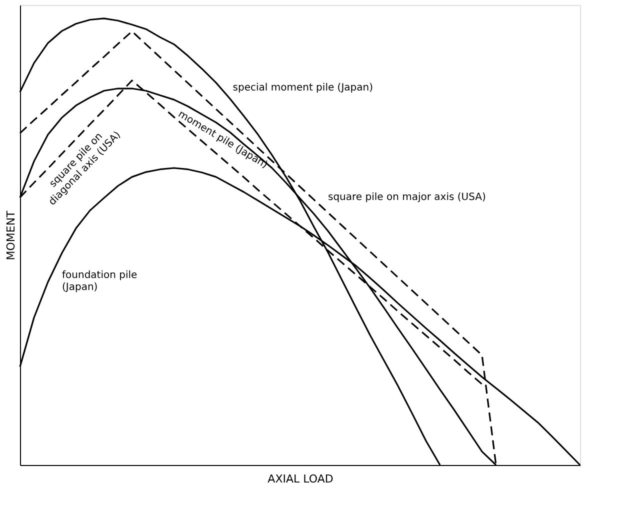 This screenshot has width=622, height=523. What do you see at coordinates (11, 235) in the screenshot?
I see `y-axis-title: MOMENT` at bounding box center [11, 235].